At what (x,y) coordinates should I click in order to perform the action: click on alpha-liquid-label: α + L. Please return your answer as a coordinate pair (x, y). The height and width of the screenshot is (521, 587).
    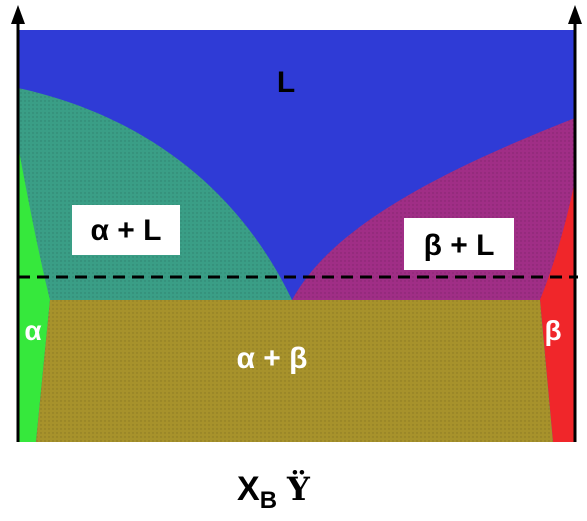
    Looking at the image, I should click on (126, 230).